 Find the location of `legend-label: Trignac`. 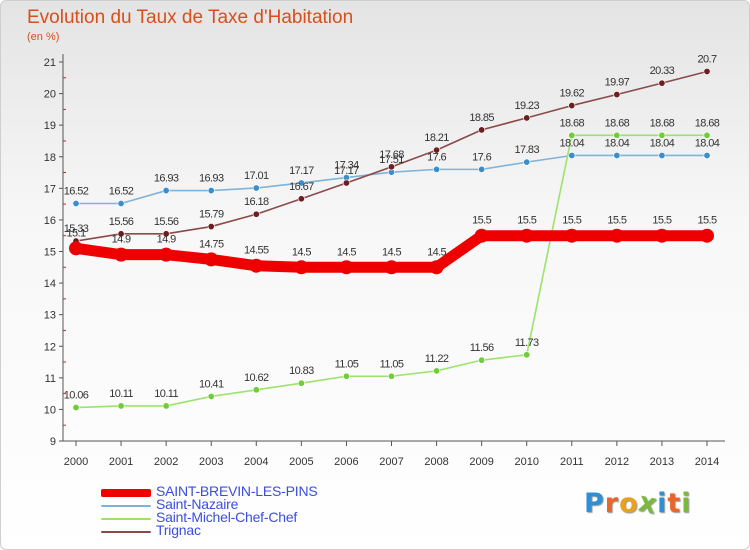

legend-label: Trignac is located at coordinates (178, 530).